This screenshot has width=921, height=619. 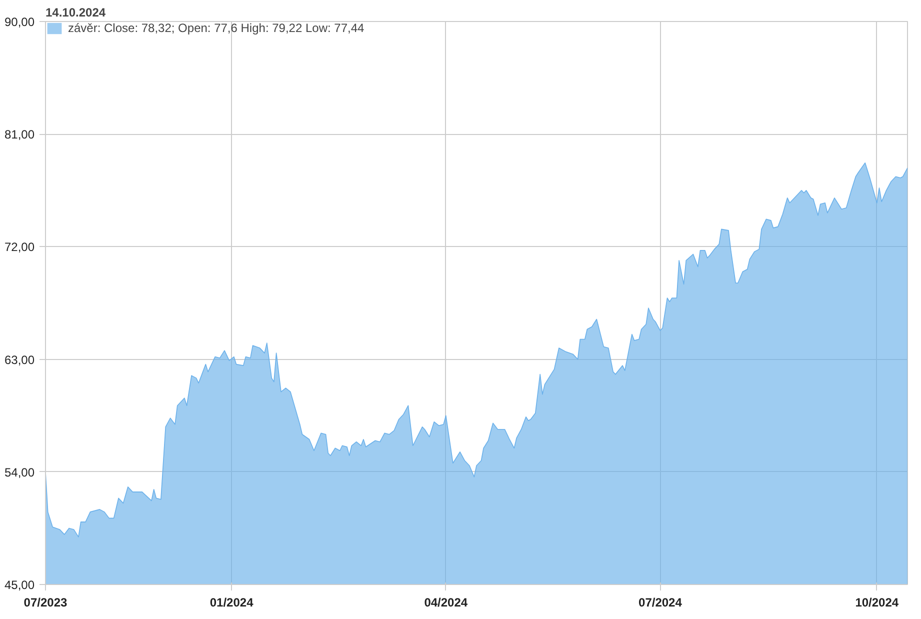 What do you see at coordinates (19, 472) in the screenshot?
I see `y-tick-label: 54,00` at bounding box center [19, 472].